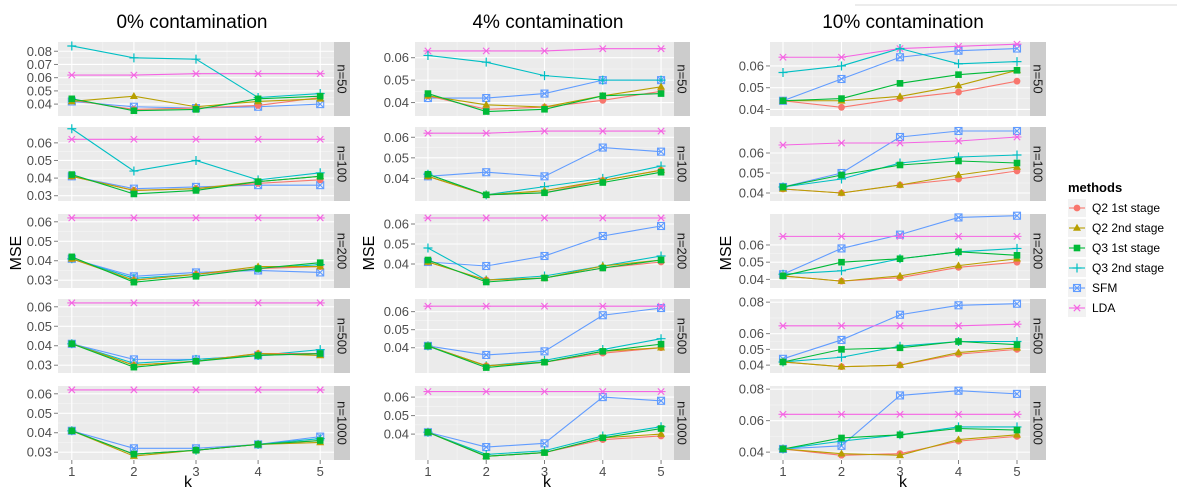 The width and height of the screenshot is (1177, 492). What do you see at coordinates (544, 218) in the screenshot?
I see `series-lda` at bounding box center [544, 218].